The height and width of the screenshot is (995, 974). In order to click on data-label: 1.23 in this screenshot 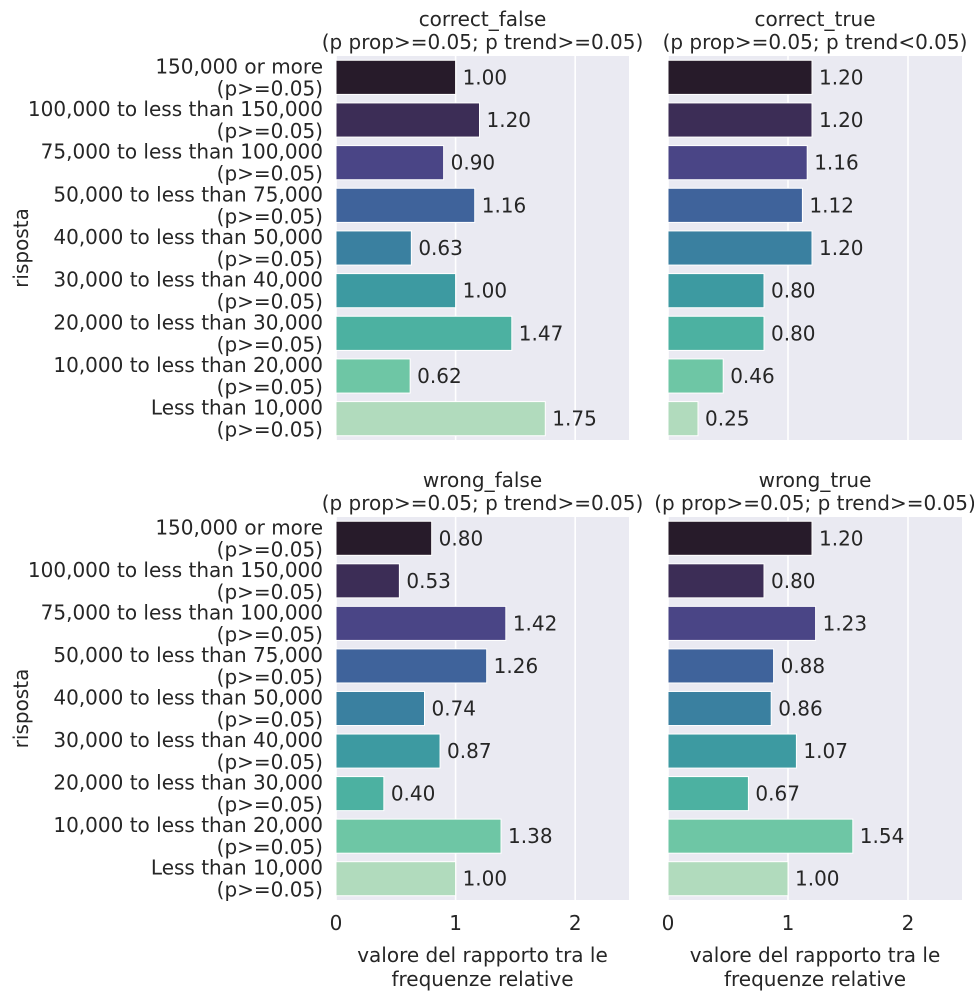, I will do `click(845, 623)`.